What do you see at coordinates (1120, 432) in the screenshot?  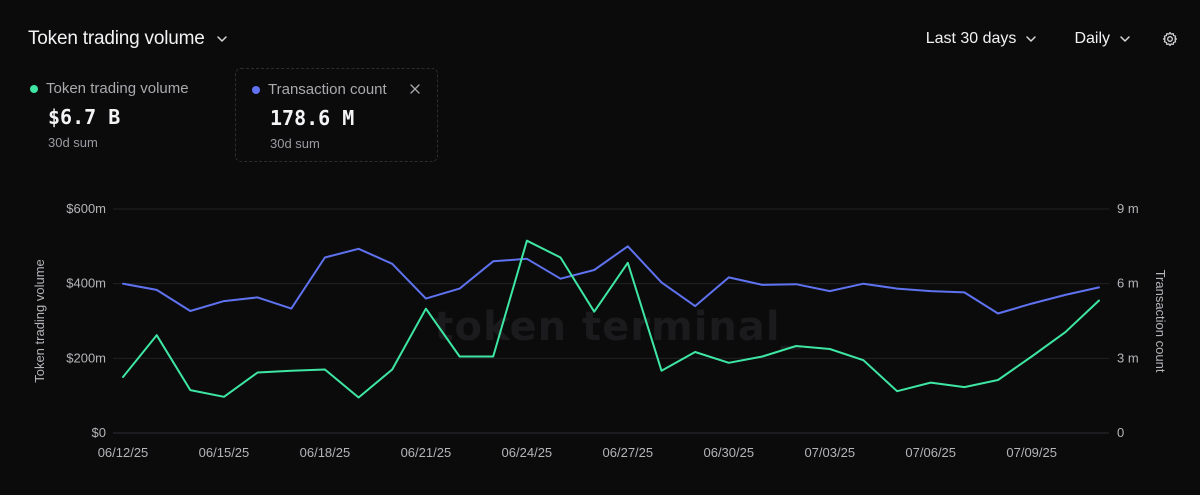 I see `y-right-tick-label: 0` at bounding box center [1120, 432].